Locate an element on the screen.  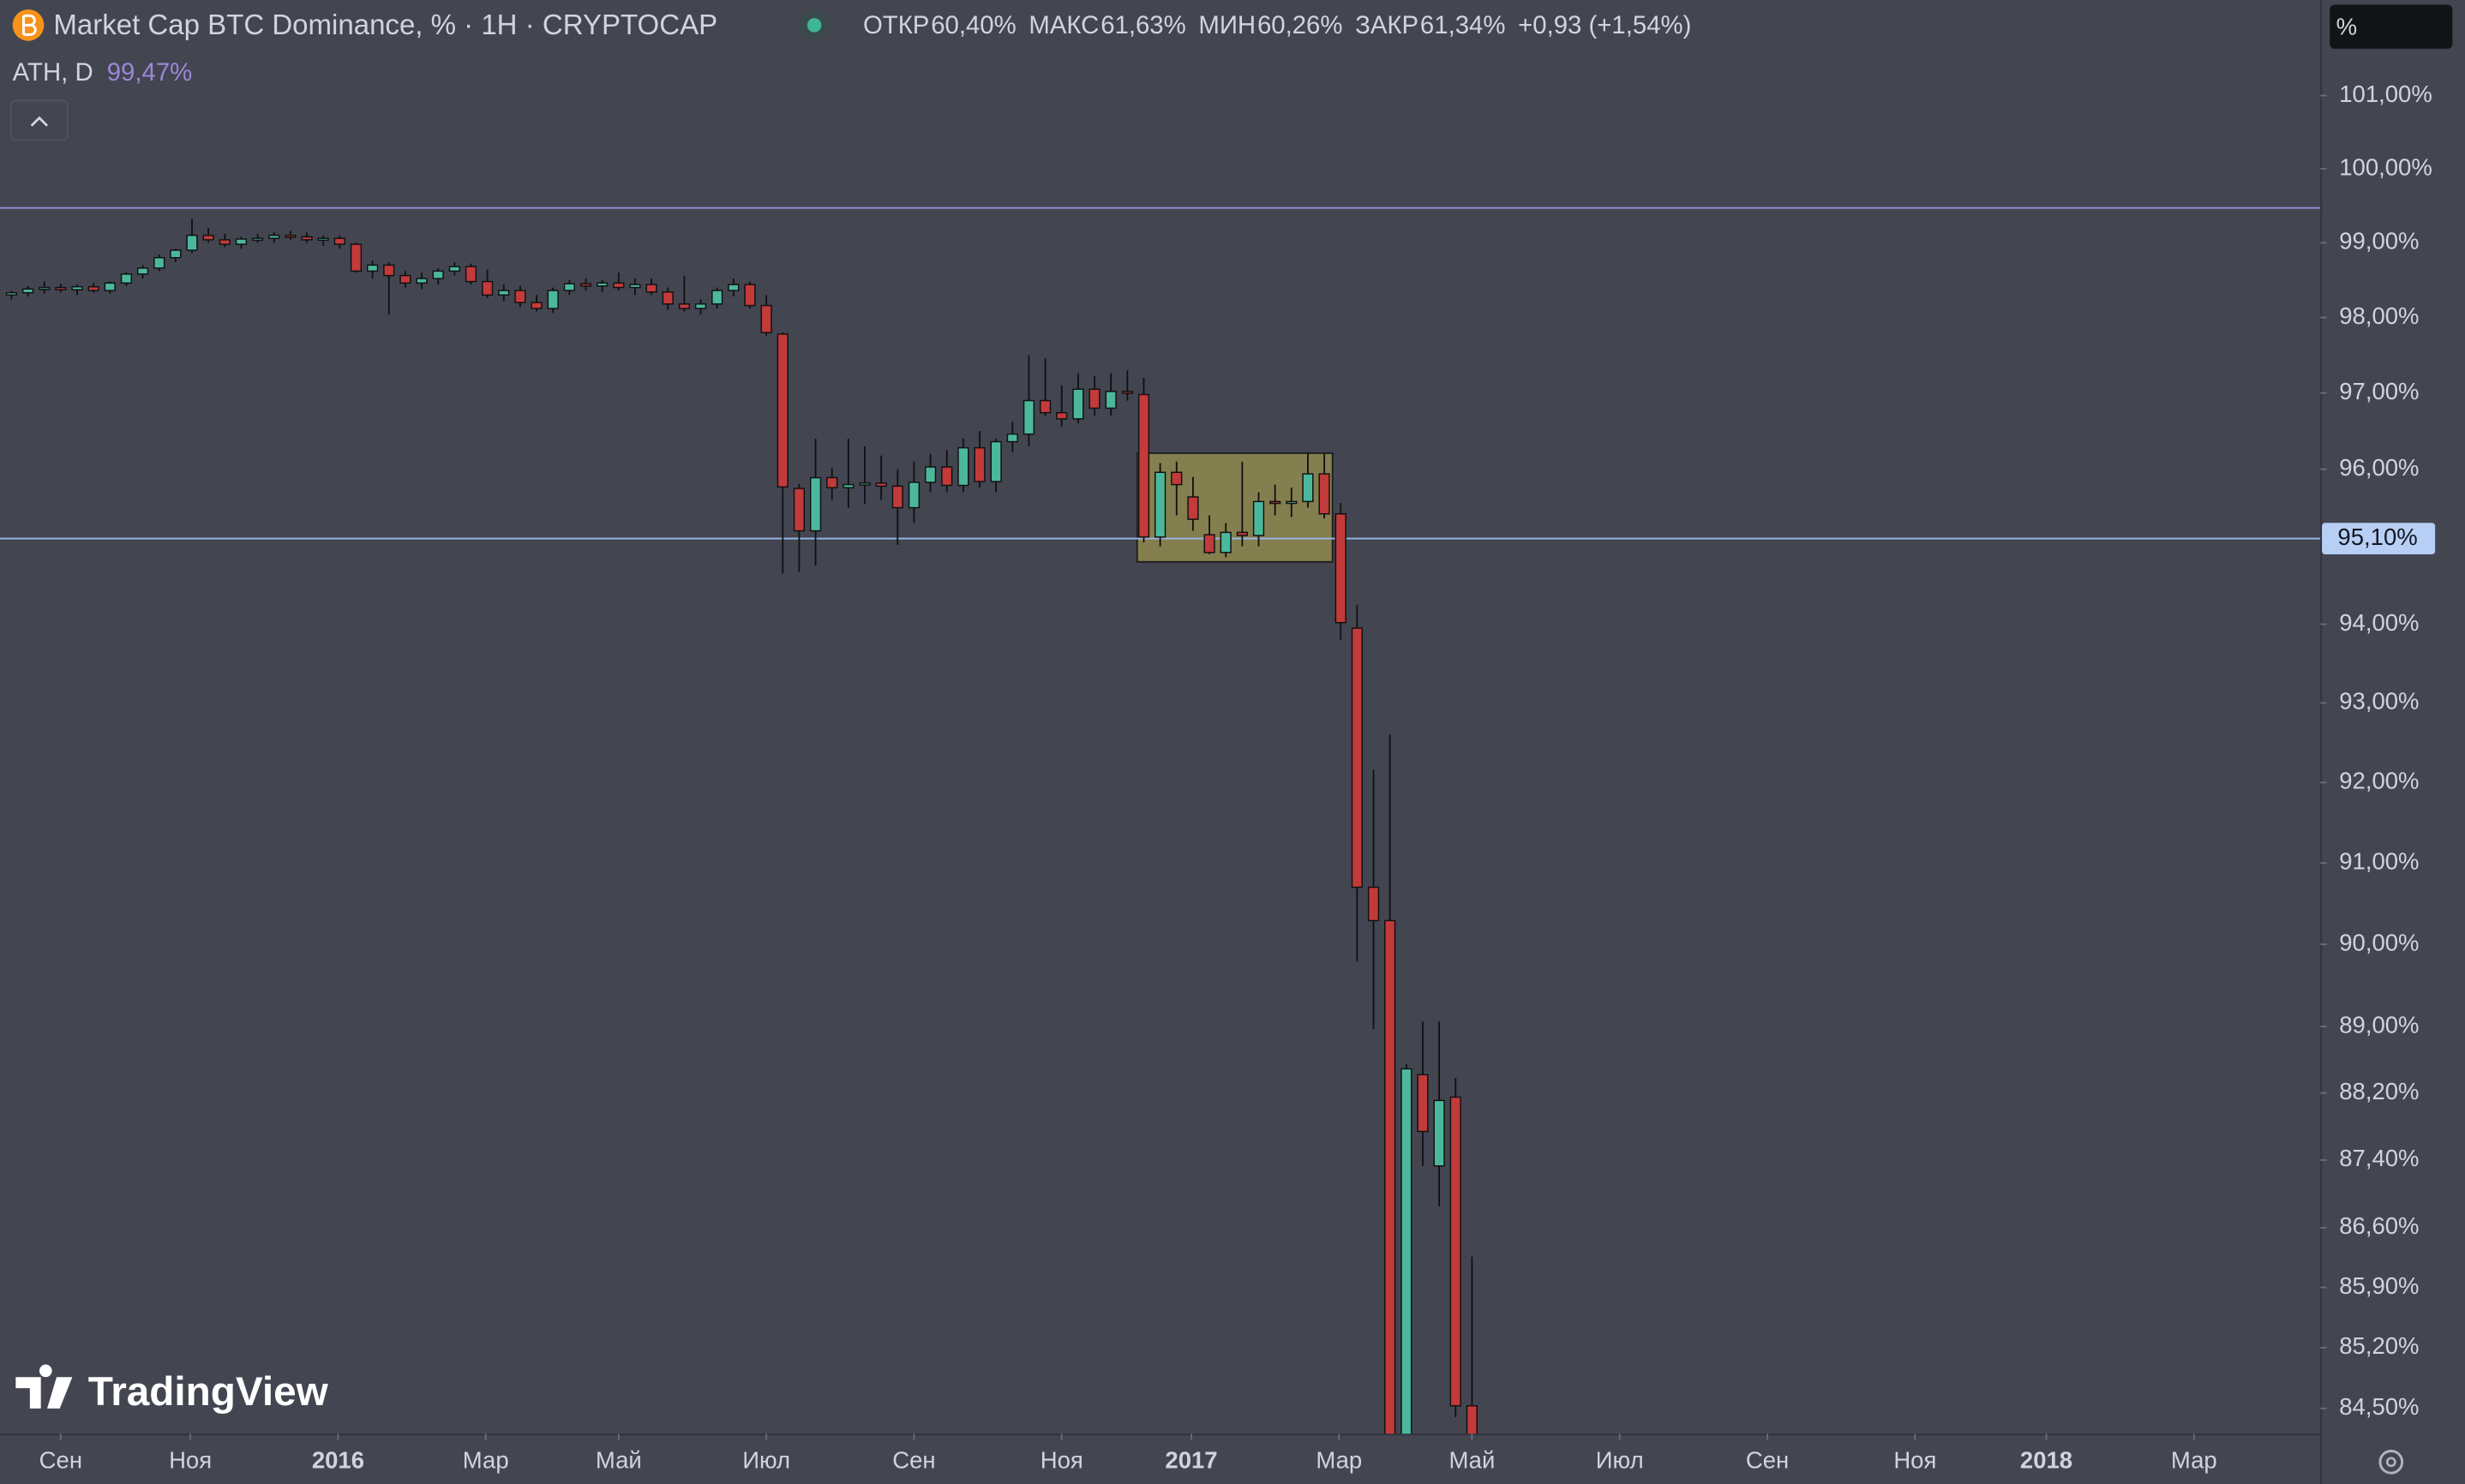
x-tick-label: Мар is located at coordinates (486, 1460).